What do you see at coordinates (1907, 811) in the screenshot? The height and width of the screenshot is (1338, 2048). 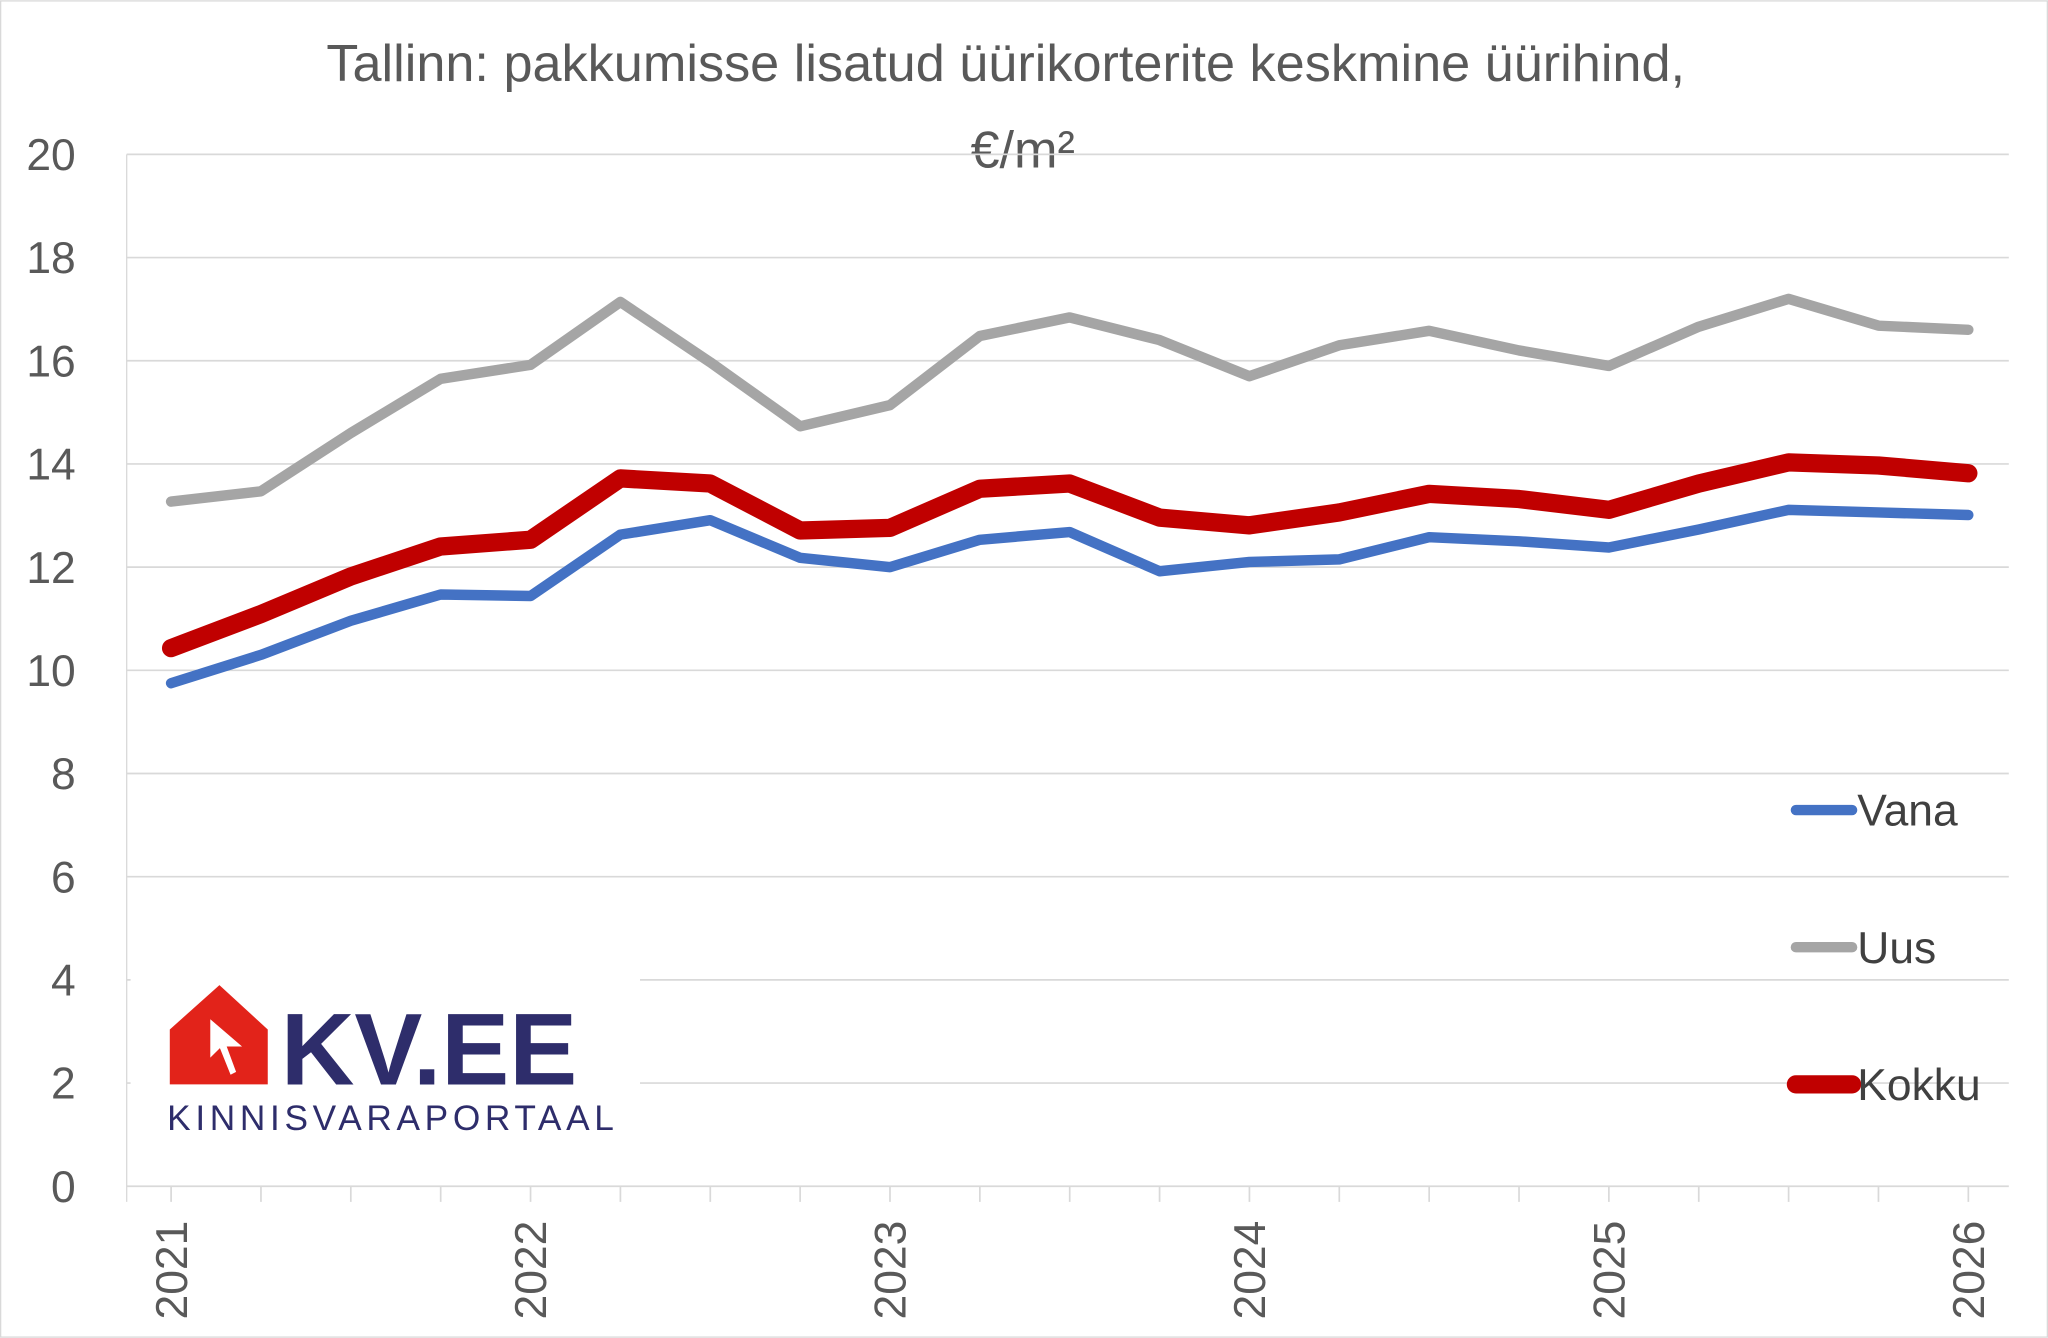 I see `legend-label-vana: Vana` at bounding box center [1907, 811].